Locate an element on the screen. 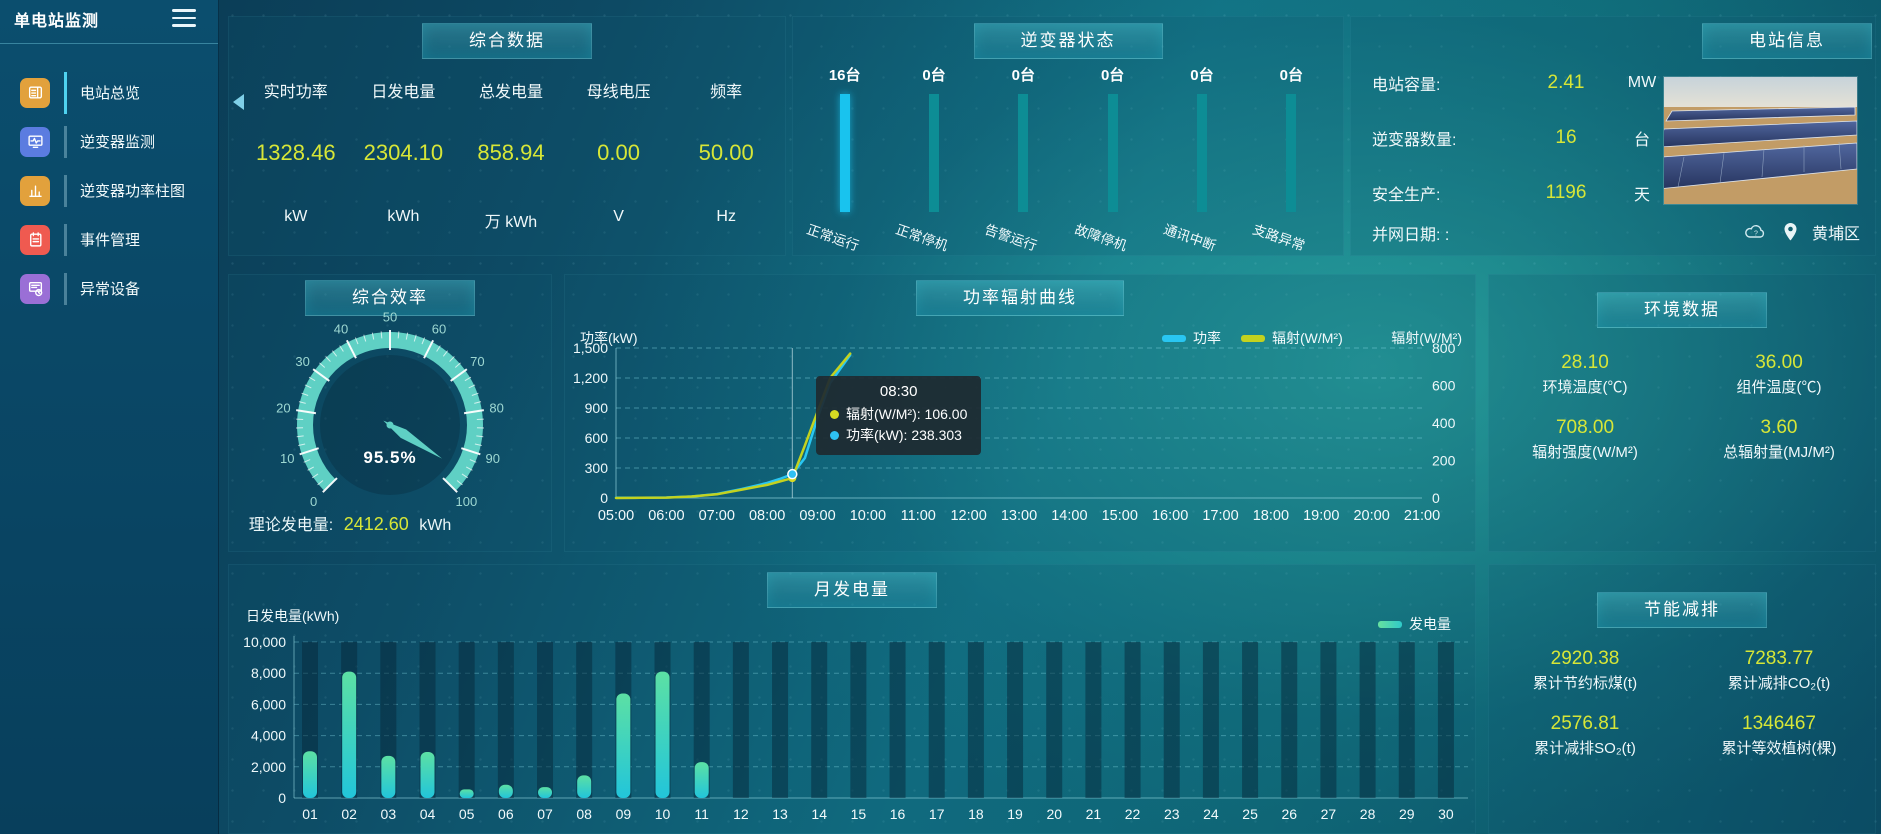  svg-text: 20:00 is located at coordinates (1371, 516).